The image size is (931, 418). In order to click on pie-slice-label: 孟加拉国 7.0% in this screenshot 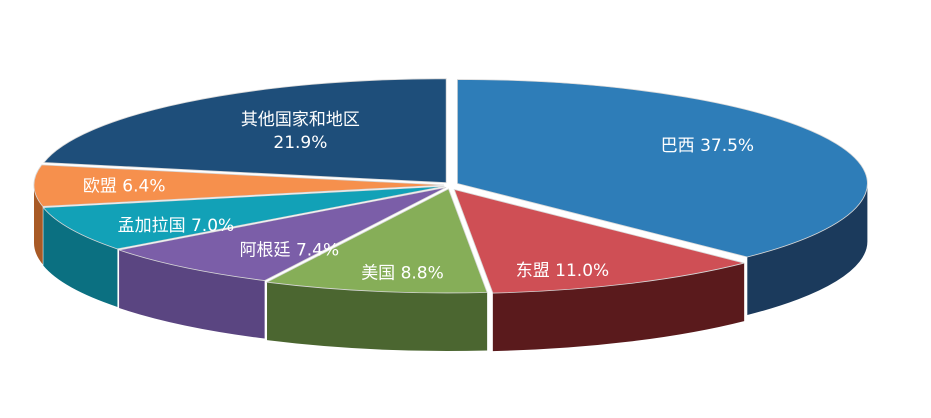, I will do `click(176, 226)`.